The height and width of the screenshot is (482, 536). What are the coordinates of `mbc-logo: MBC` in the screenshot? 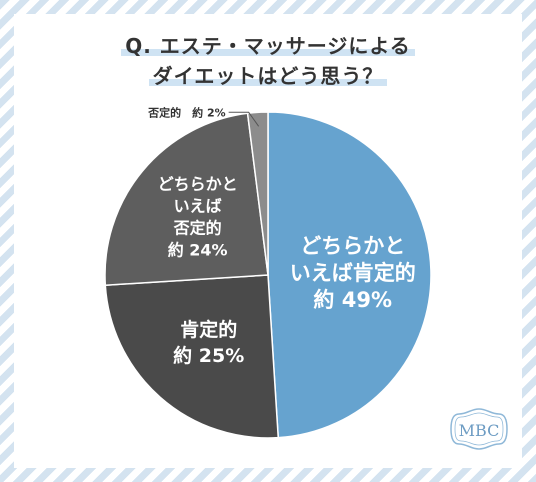 It's located at (479, 429).